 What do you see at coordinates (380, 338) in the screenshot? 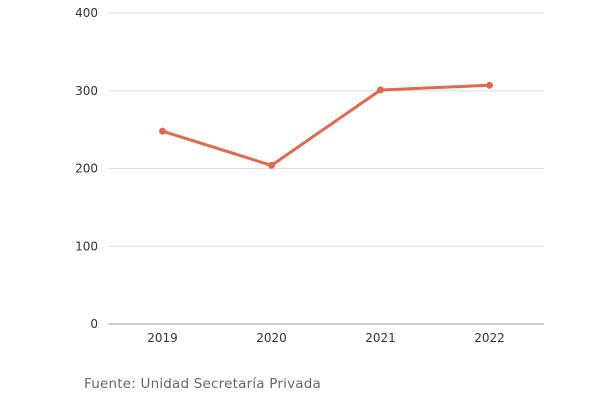
I see `x-tick-label: 2021` at bounding box center [380, 338].